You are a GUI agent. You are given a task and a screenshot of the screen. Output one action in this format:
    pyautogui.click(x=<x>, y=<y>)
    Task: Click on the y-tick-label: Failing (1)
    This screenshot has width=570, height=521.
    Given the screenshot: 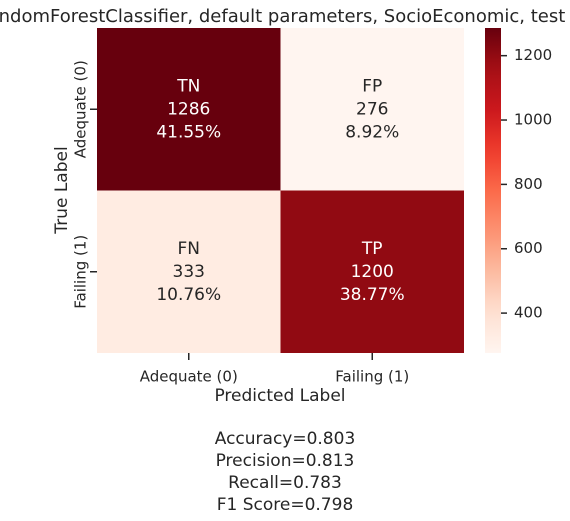 What is the action you would take?
    pyautogui.click(x=81, y=272)
    